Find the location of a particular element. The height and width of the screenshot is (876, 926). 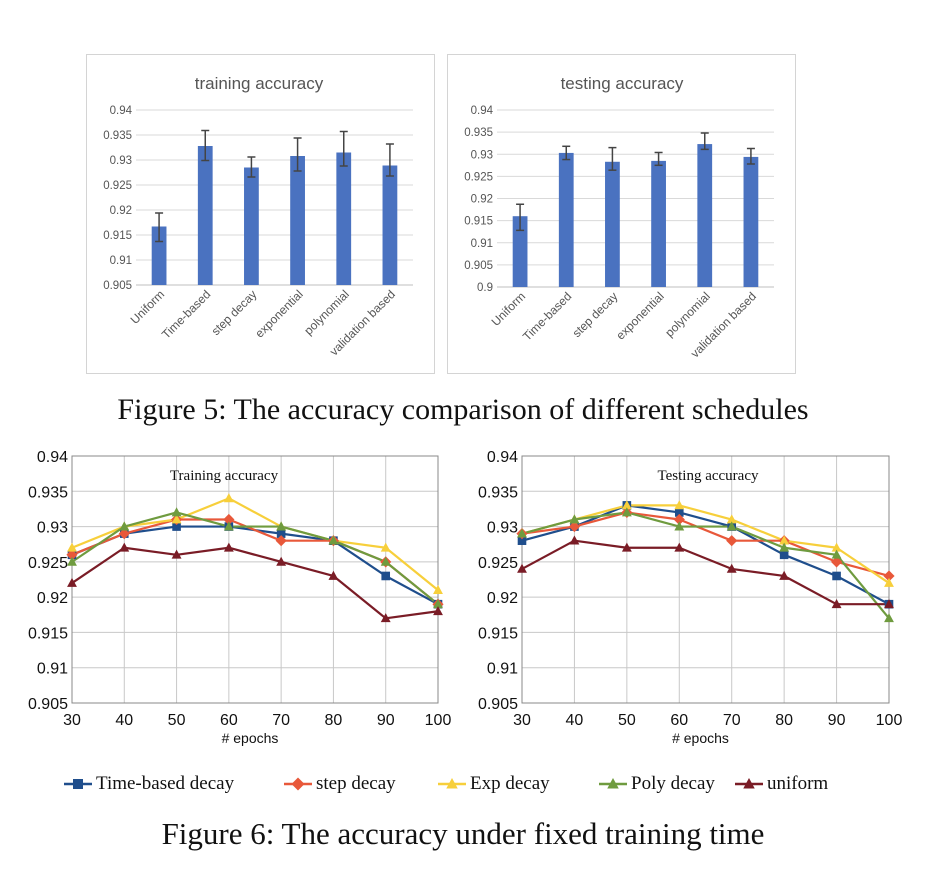

x-category-label: exponential is located at coordinates (278, 313).